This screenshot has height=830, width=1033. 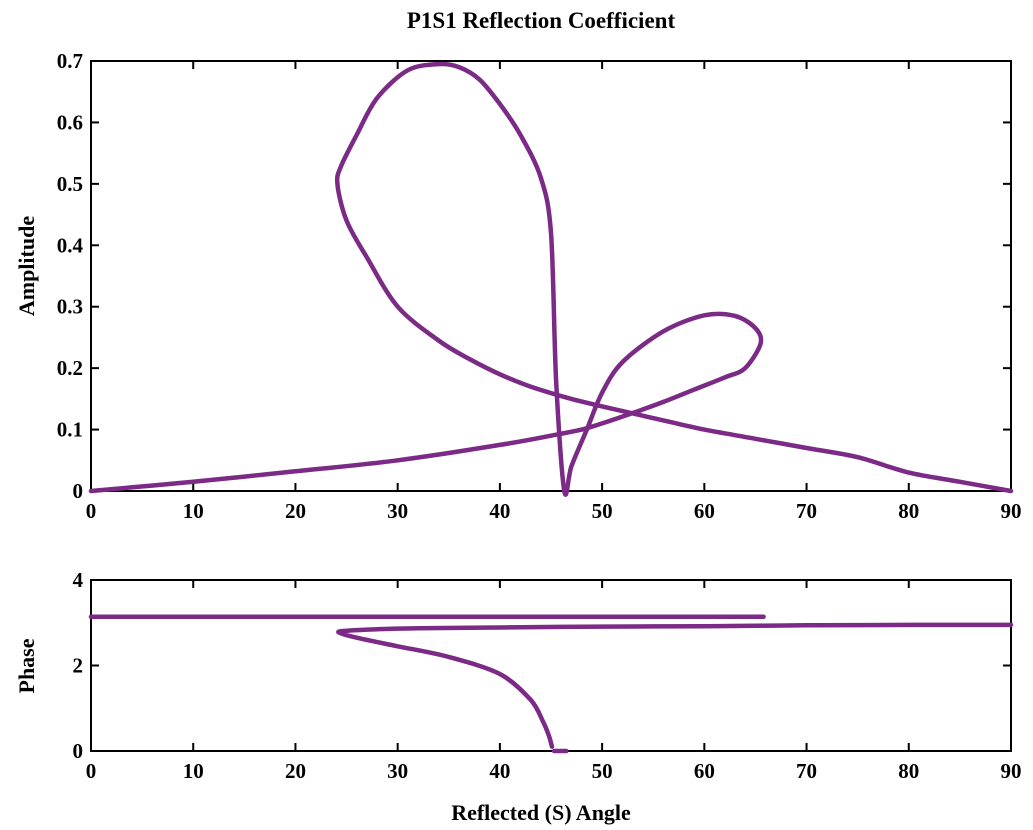 What do you see at coordinates (499, 511) in the screenshot?
I see `amplitude-xtick-label: 40` at bounding box center [499, 511].